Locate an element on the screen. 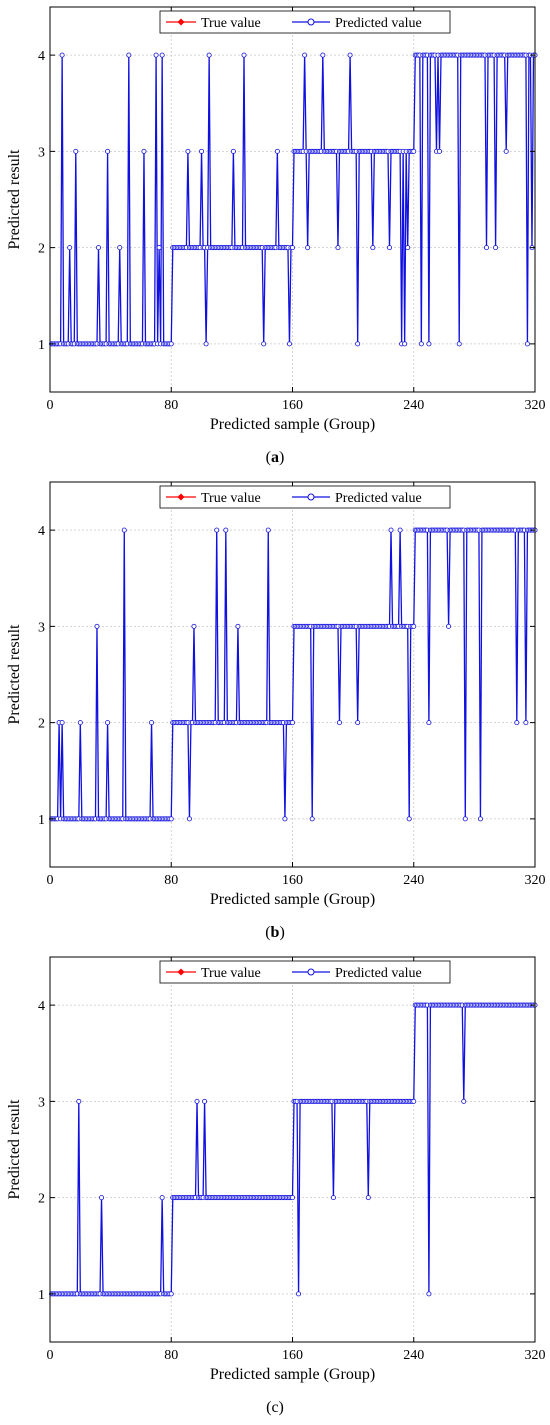  y-tick-label: 2 is located at coordinates (41, 1199).